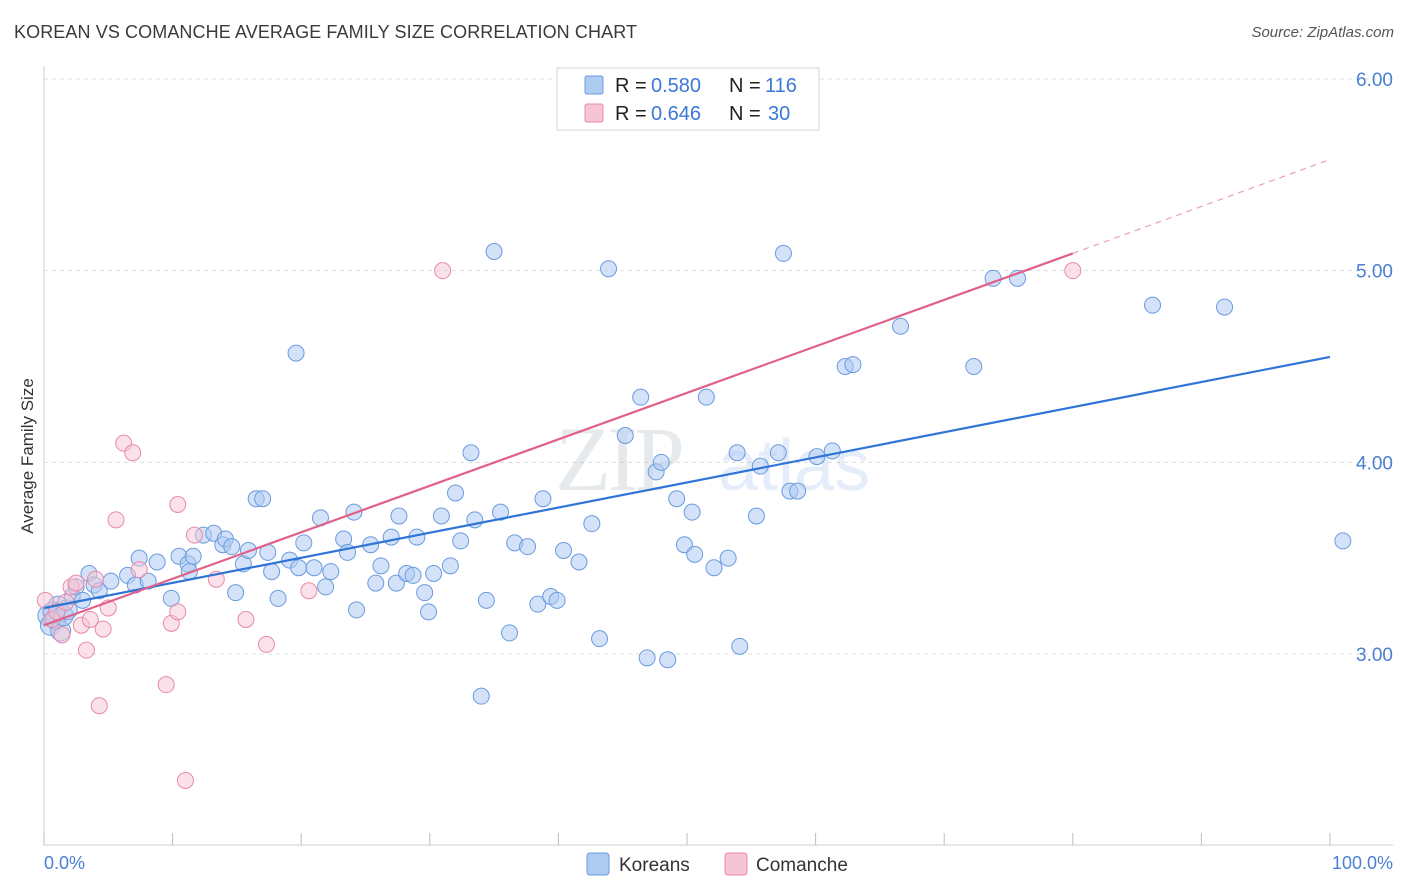 This screenshot has width=1406, height=892. What do you see at coordinates (1374, 463) in the screenshot?
I see `y-tick-label: 4.00` at bounding box center [1374, 463].